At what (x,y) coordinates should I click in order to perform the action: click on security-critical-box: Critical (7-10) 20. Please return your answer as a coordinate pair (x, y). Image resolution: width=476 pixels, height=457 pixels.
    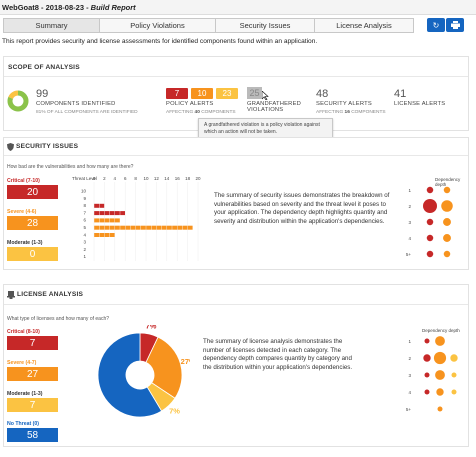
    Looking at the image, I should click on (32, 188).